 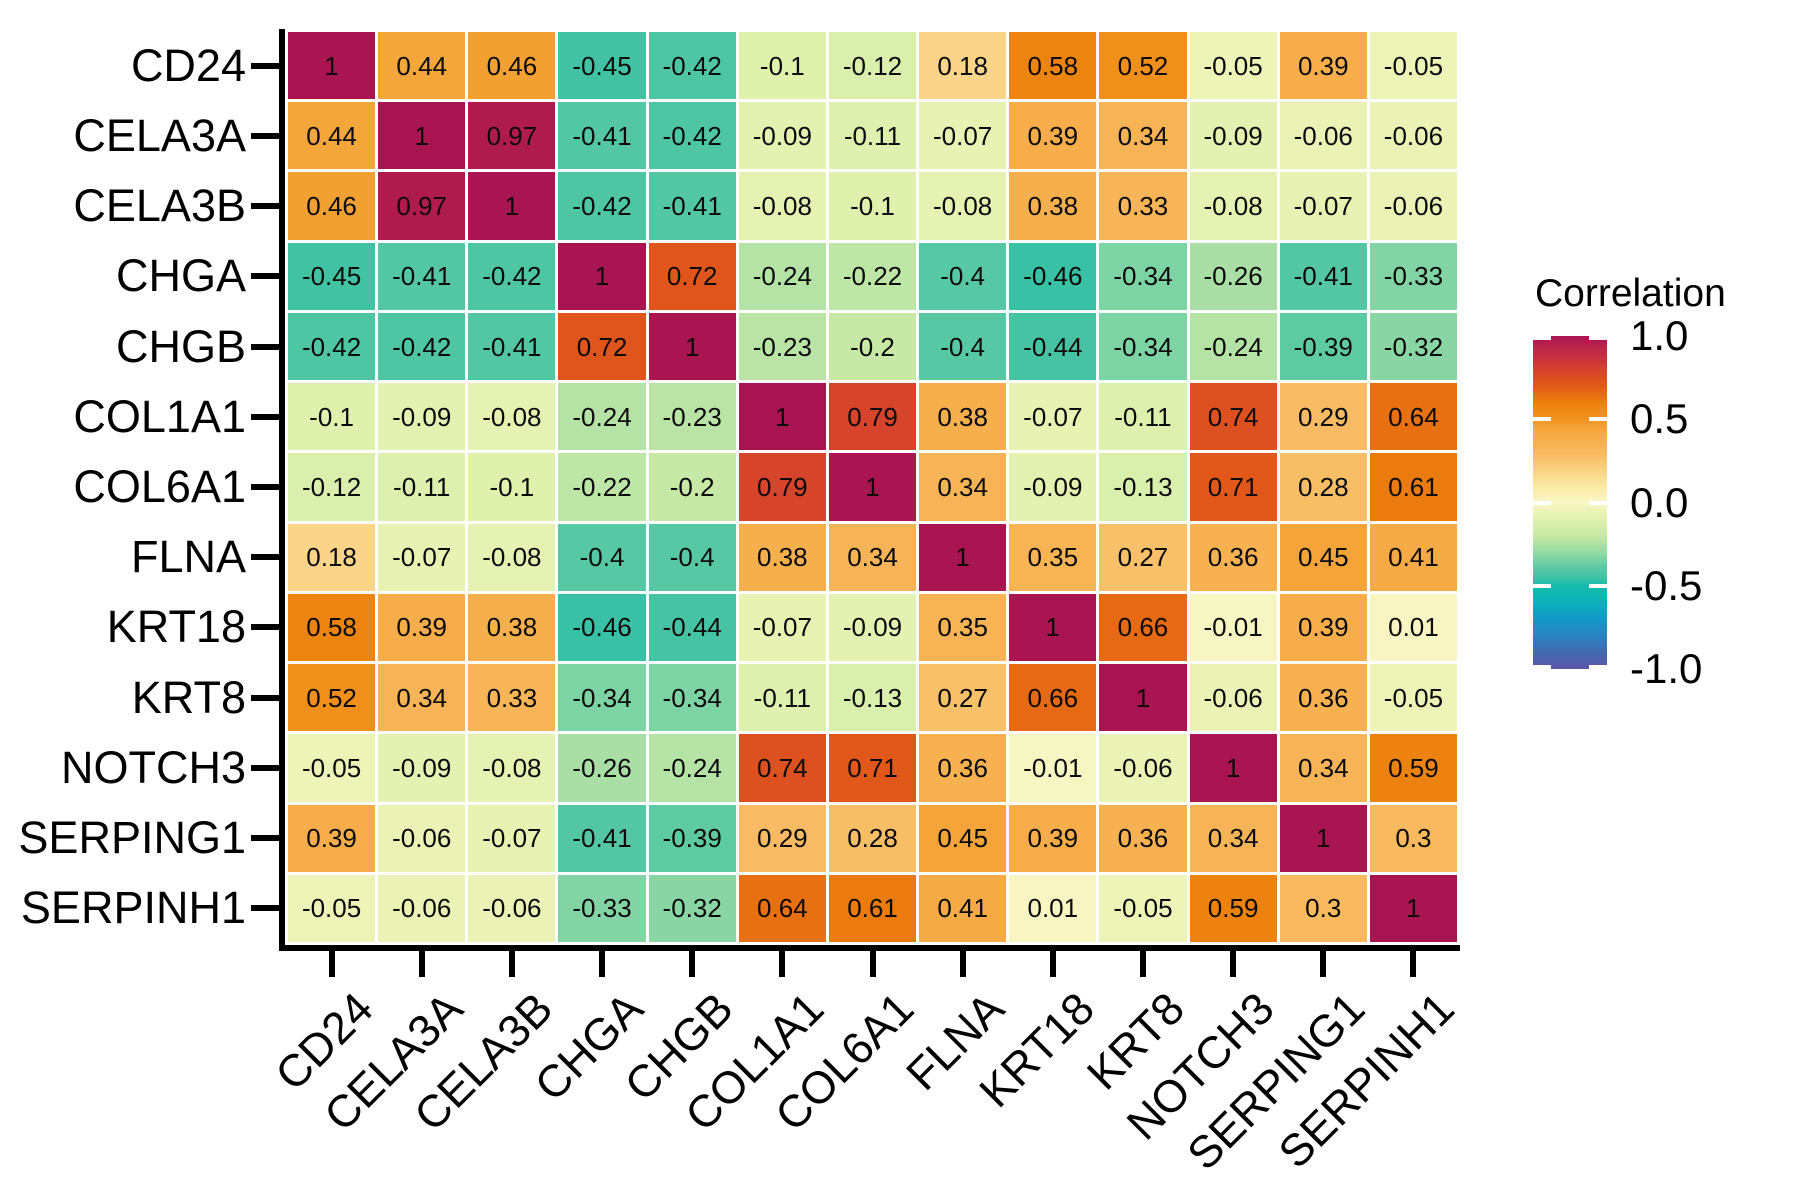 What do you see at coordinates (782, 908) in the screenshot?
I see `heatmap-cell: 0.64` at bounding box center [782, 908].